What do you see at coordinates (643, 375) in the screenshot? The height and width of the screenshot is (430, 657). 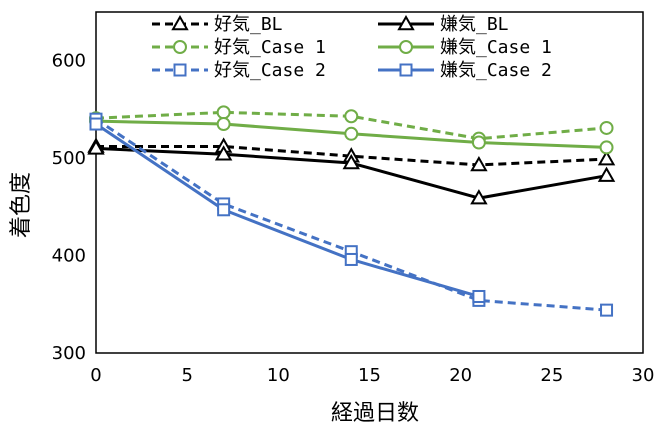 I see `x-tick-label: 30` at bounding box center [643, 375].